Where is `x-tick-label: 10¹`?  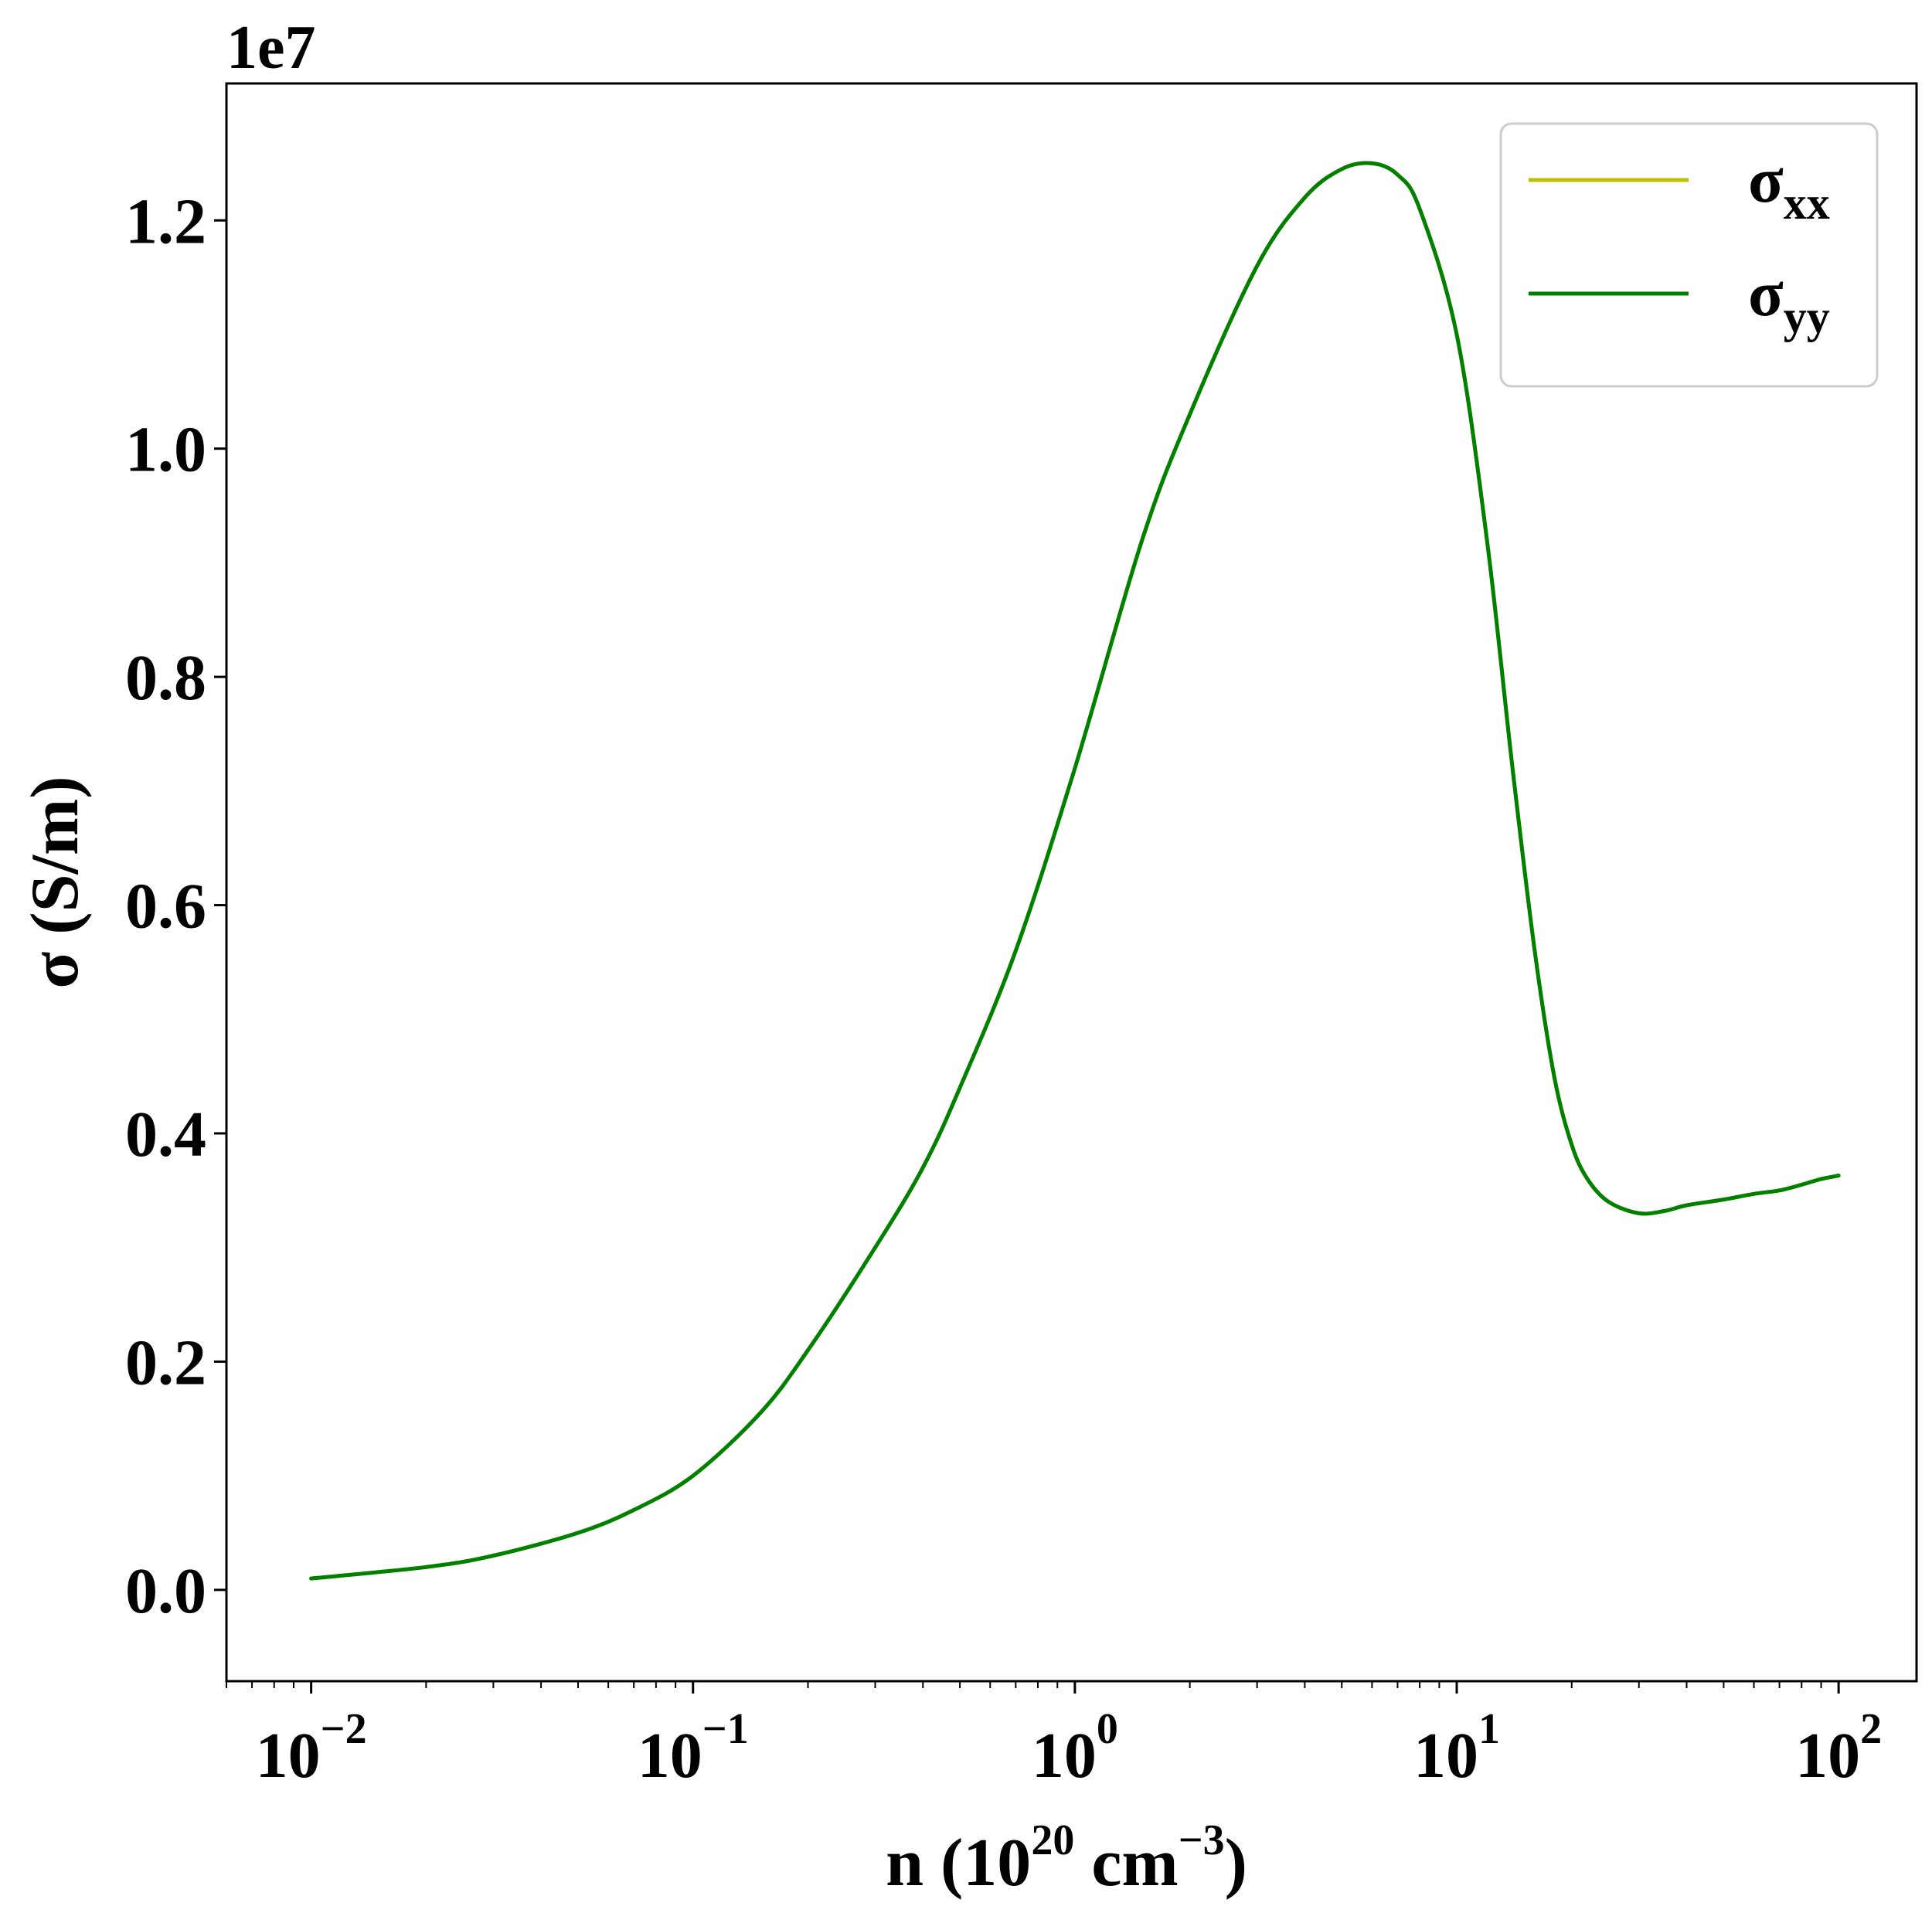 x-tick-label: 10¹ is located at coordinates (1456, 1748).